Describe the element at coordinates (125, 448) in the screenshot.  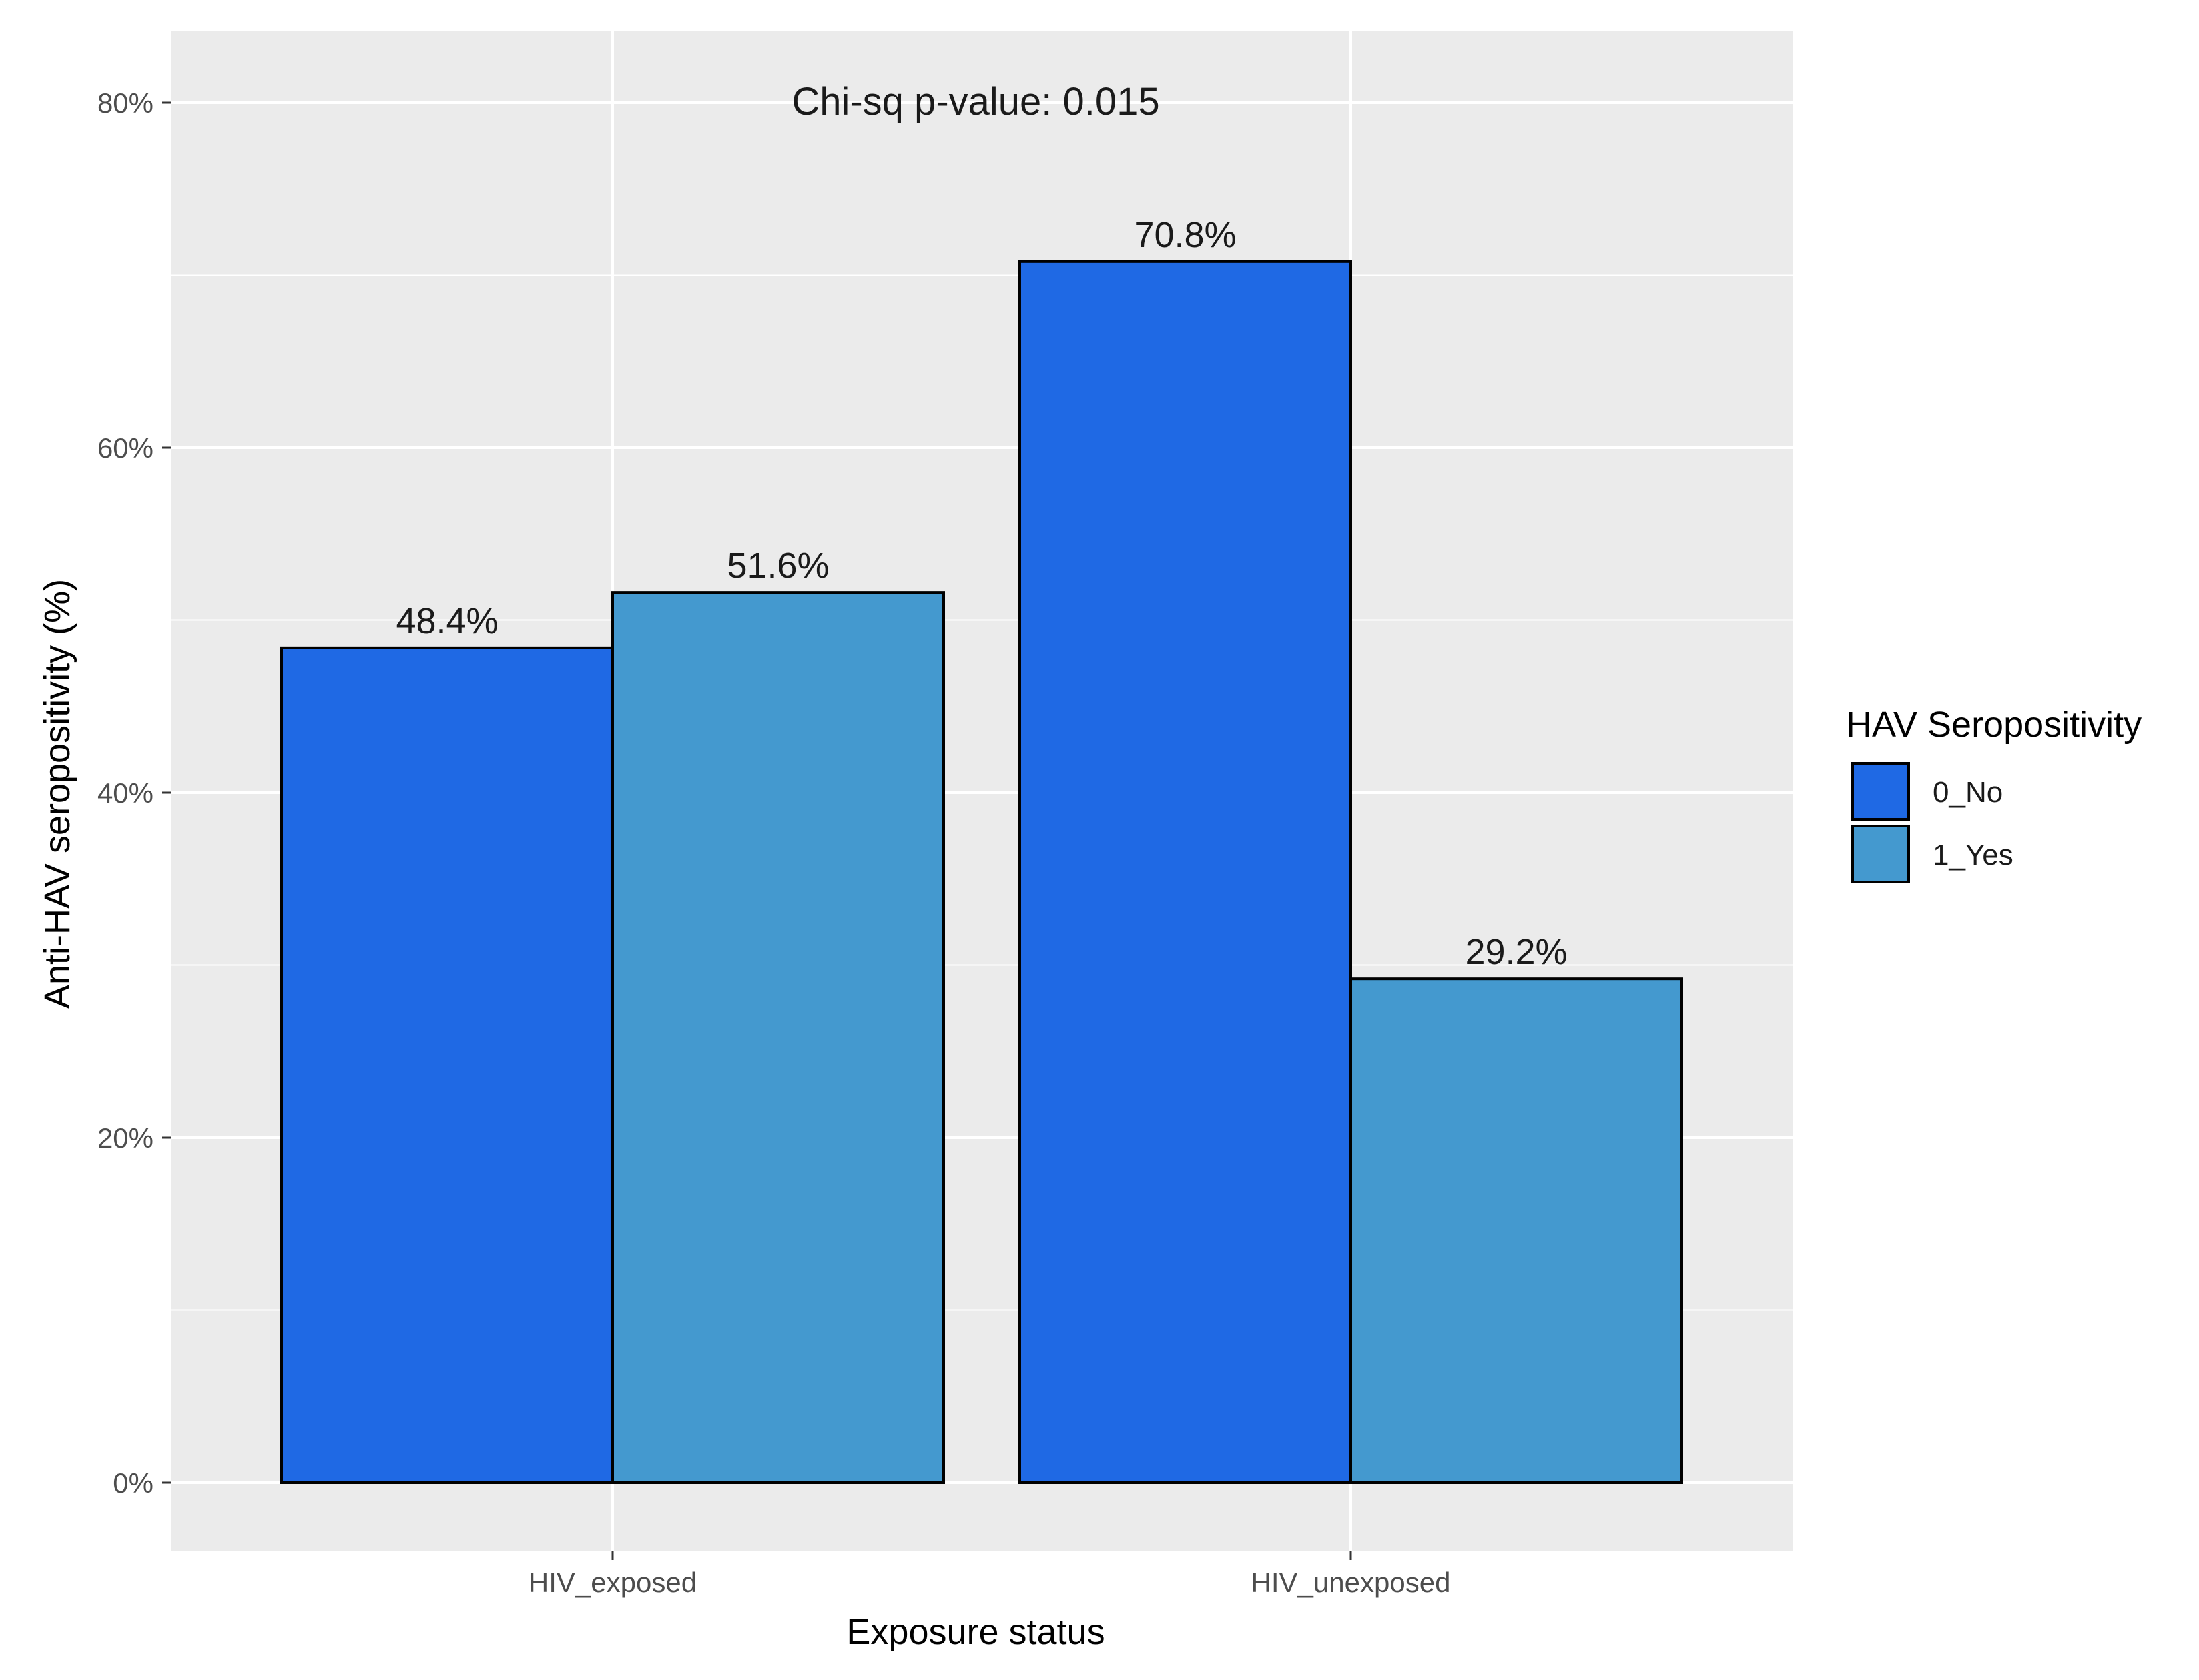
I see `y-tick-label: 60%` at that location.